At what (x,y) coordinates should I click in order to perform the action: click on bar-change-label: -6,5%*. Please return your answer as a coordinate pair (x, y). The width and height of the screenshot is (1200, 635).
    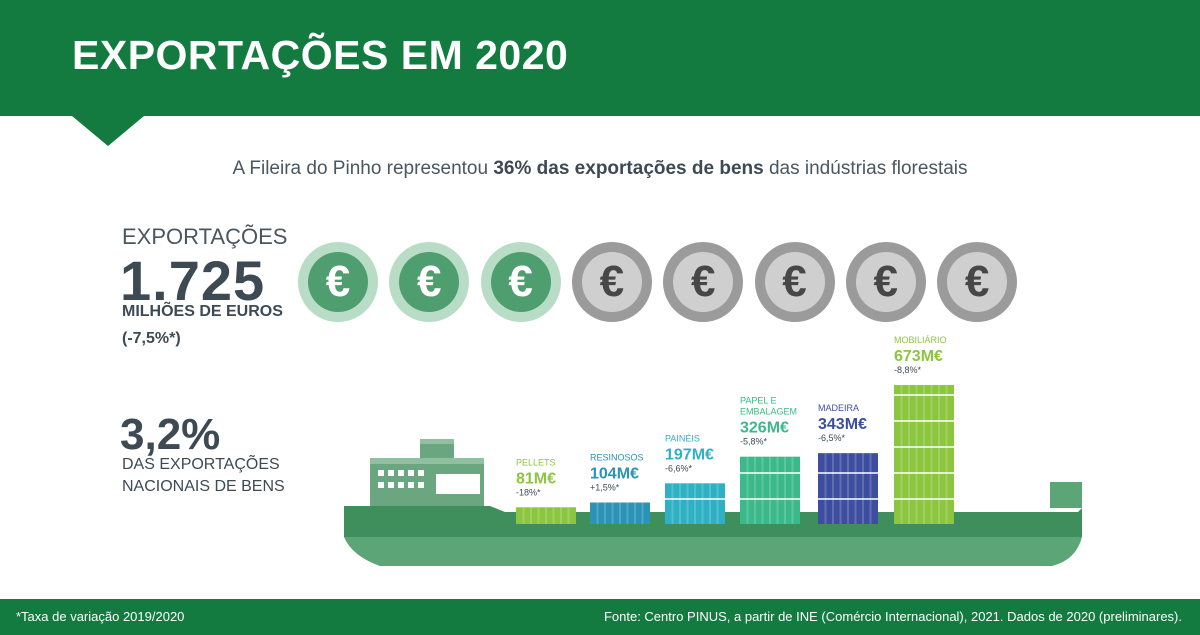
    Looking at the image, I should click on (832, 438).